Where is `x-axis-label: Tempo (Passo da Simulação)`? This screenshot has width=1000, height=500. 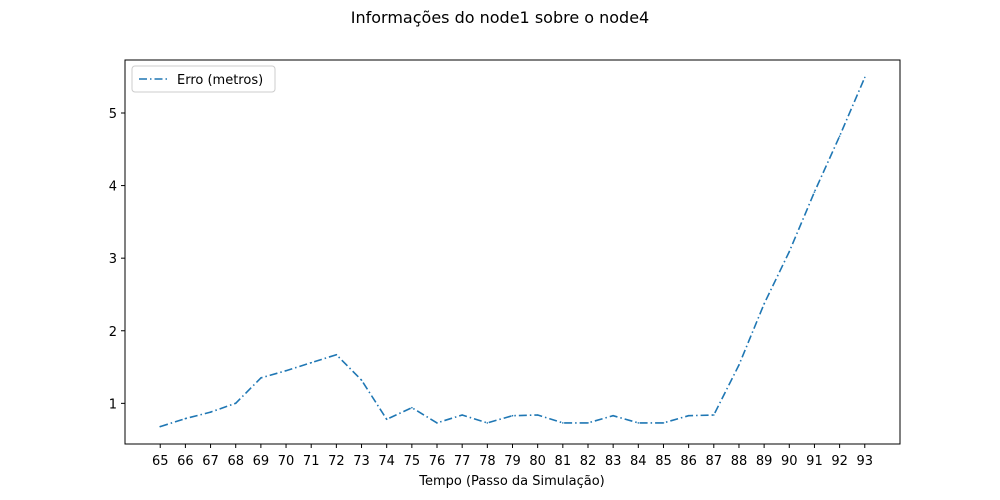
x-axis-label: Tempo (Passo da Simulação) is located at coordinates (511, 481).